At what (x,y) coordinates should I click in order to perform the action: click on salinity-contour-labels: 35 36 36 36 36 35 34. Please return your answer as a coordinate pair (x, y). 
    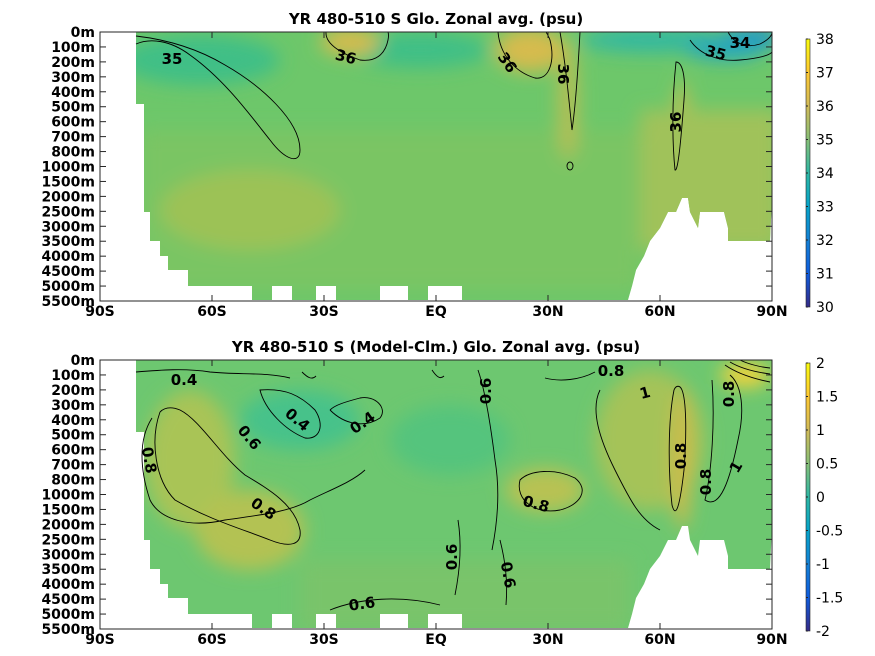
    Looking at the image, I should click on (456, 83).